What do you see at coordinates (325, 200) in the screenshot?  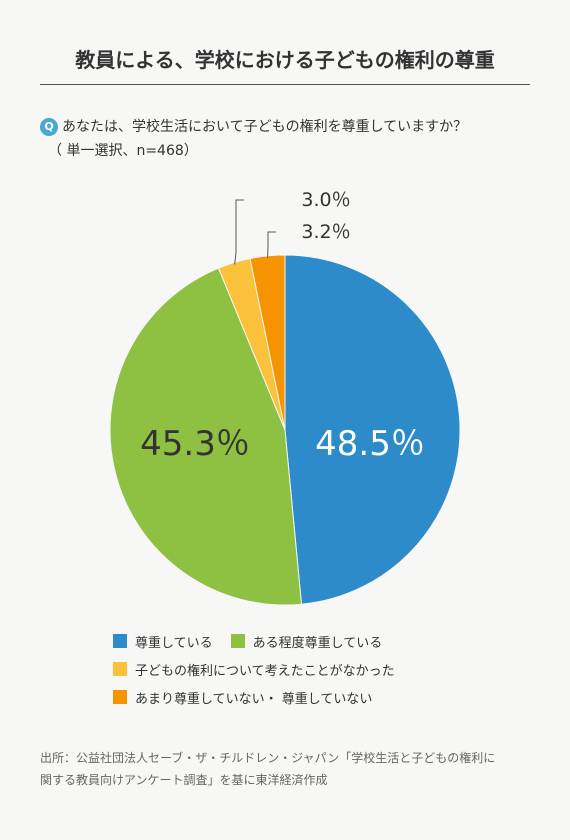 I see `pie-label-never-considered: 3.0％` at bounding box center [325, 200].